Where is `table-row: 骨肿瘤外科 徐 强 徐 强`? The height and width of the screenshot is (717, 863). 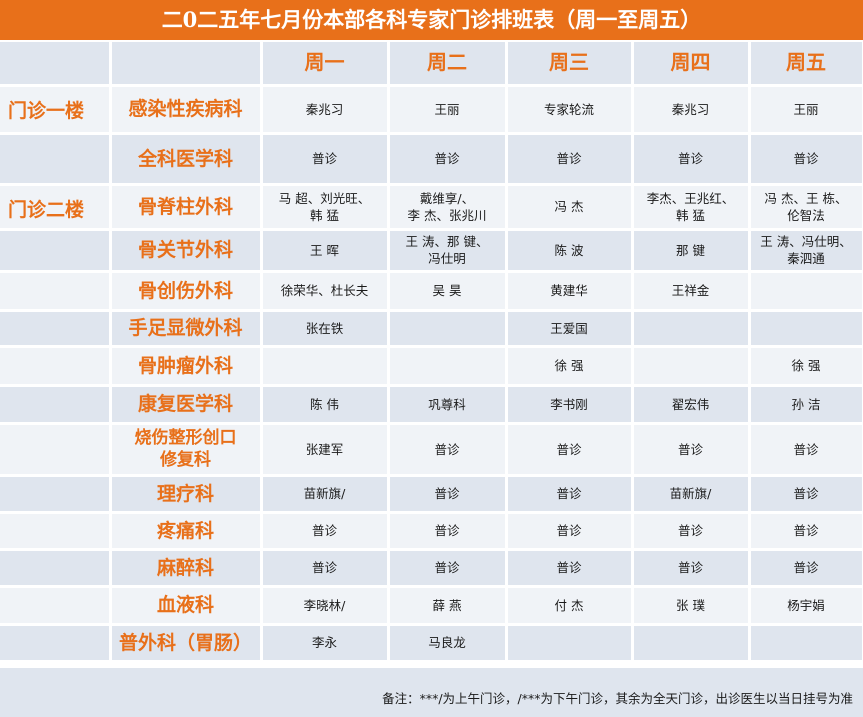
table-row: 骨肿瘤外科 徐 强 徐 强 is located at coordinates (431, 366).